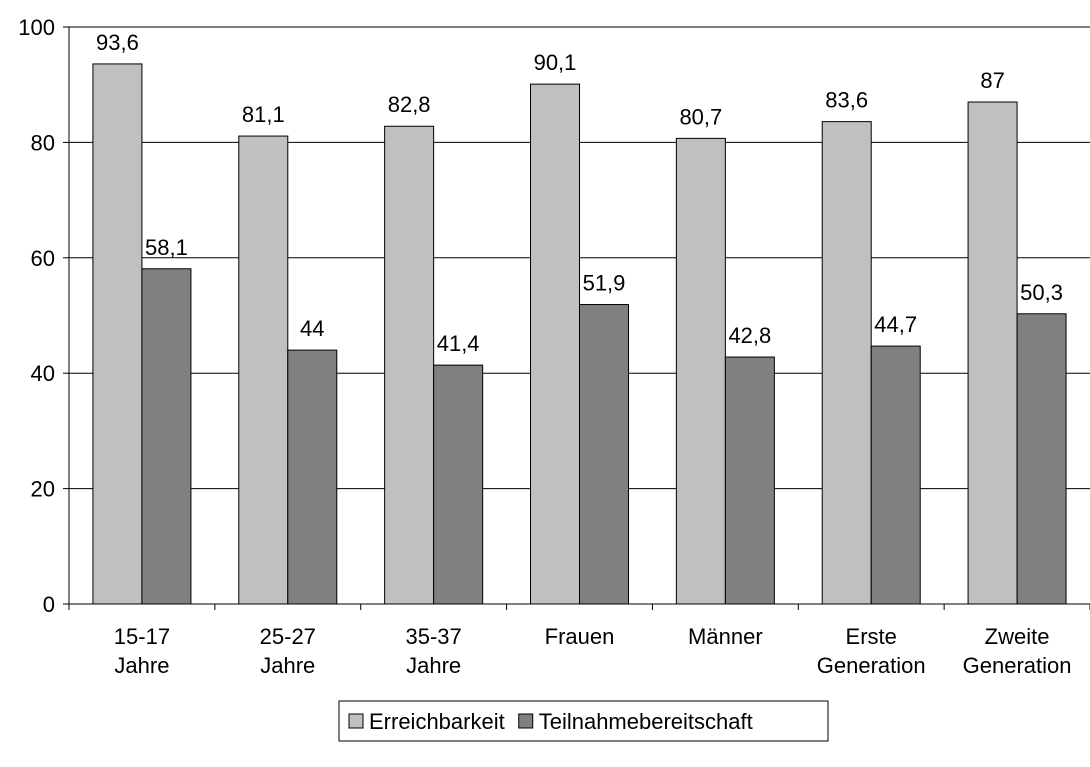 The image size is (1090, 767). I want to click on x-category-label: Zweite Generation, so click(1017, 651).